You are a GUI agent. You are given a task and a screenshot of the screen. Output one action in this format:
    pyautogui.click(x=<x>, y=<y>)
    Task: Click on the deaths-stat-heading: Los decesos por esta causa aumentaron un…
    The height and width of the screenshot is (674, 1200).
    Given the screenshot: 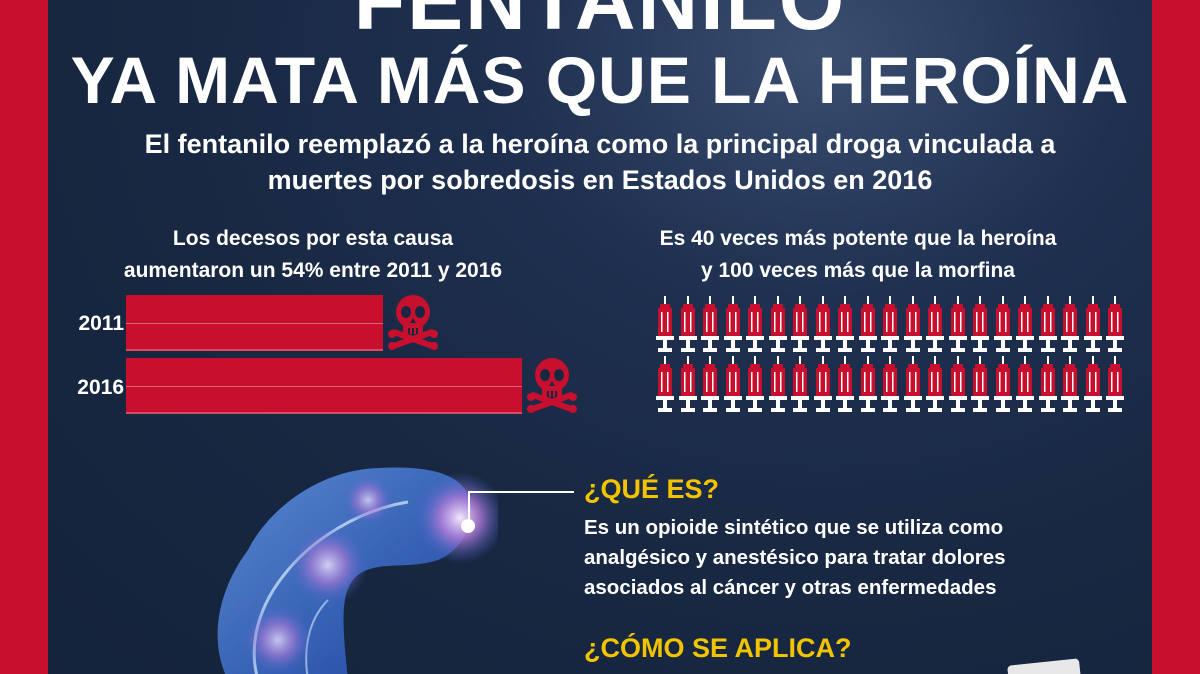 What is the action you would take?
    pyautogui.click(x=313, y=255)
    